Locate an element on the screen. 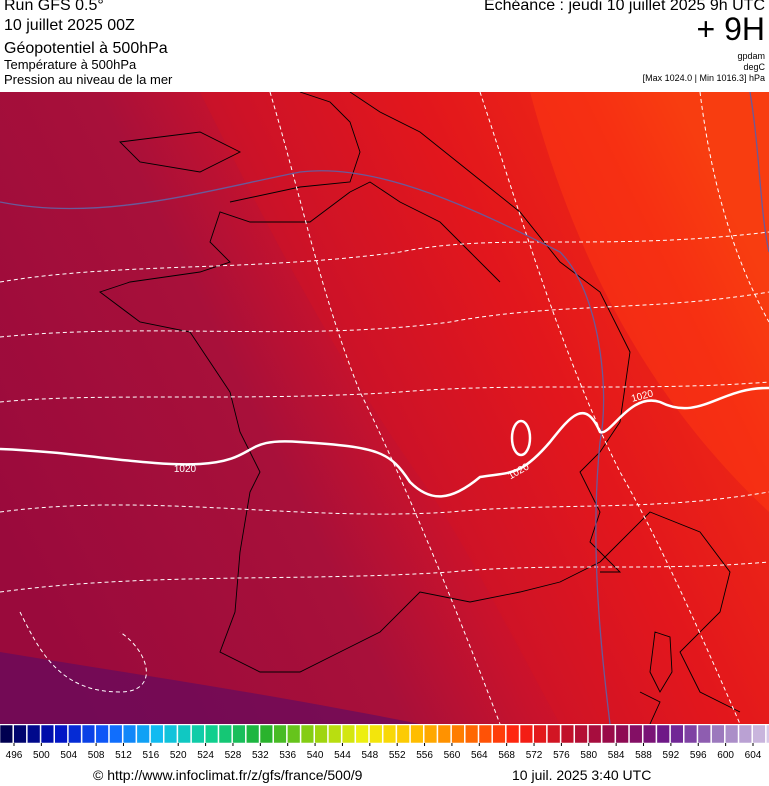 The height and width of the screenshot is (786, 769). scale-tick-label: 584 is located at coordinates (616, 755).